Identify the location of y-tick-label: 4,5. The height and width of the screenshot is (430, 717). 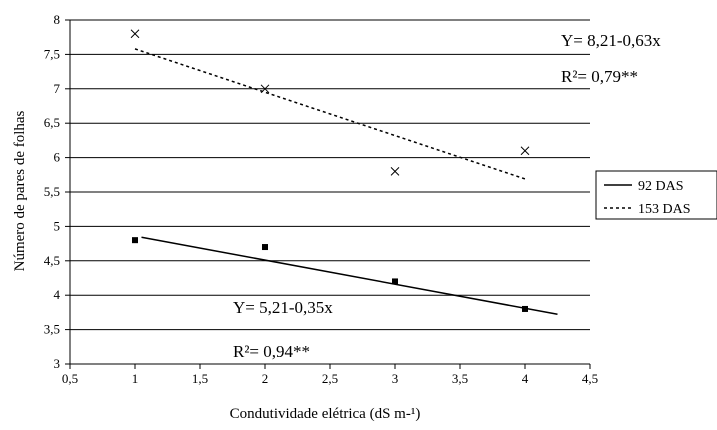
(52, 260).